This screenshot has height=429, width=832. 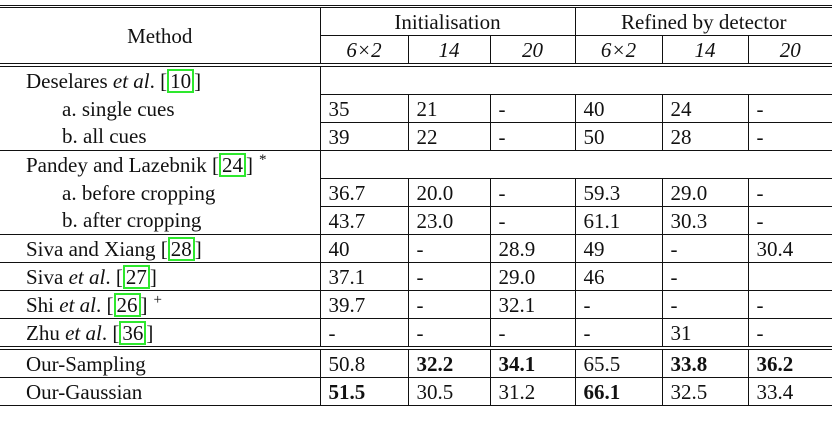 What do you see at coordinates (263, 159) in the screenshot?
I see `footnote-mark: *` at bounding box center [263, 159].